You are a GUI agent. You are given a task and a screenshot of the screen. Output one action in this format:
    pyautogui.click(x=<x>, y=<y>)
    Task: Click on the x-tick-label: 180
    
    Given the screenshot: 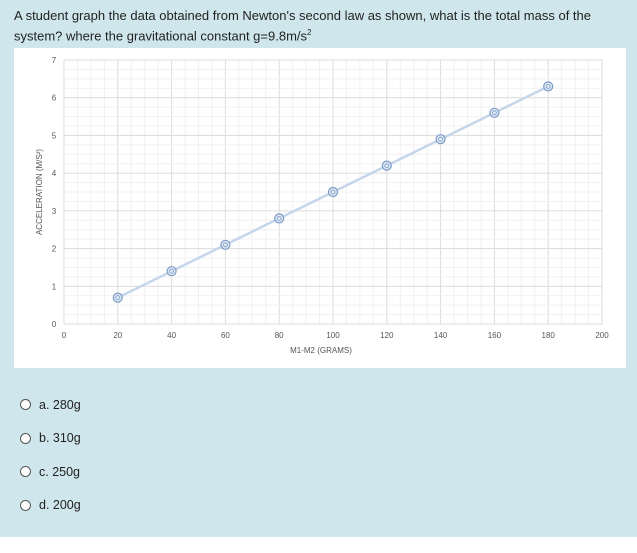 What is the action you would take?
    pyautogui.click(x=549, y=335)
    